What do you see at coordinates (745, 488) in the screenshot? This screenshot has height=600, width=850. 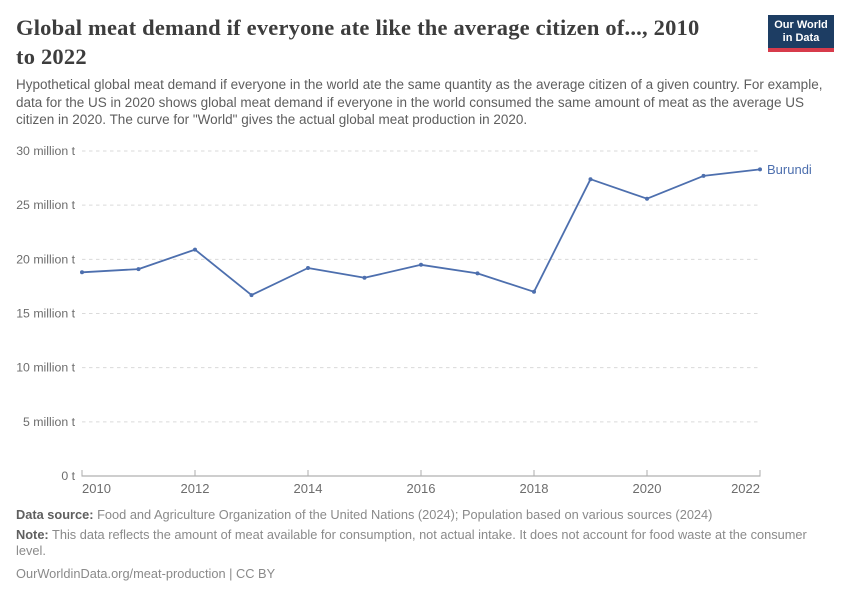 I see `x-tick-label: 2022` at bounding box center [745, 488].